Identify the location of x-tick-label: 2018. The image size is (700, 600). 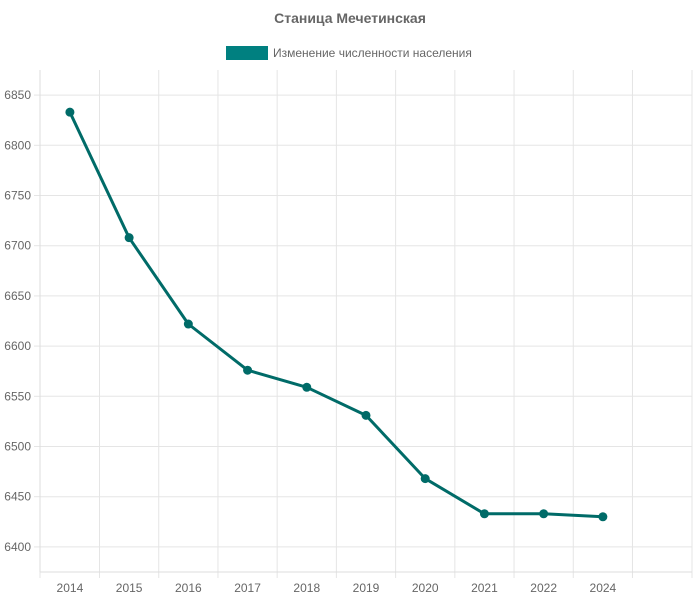
(306, 588).